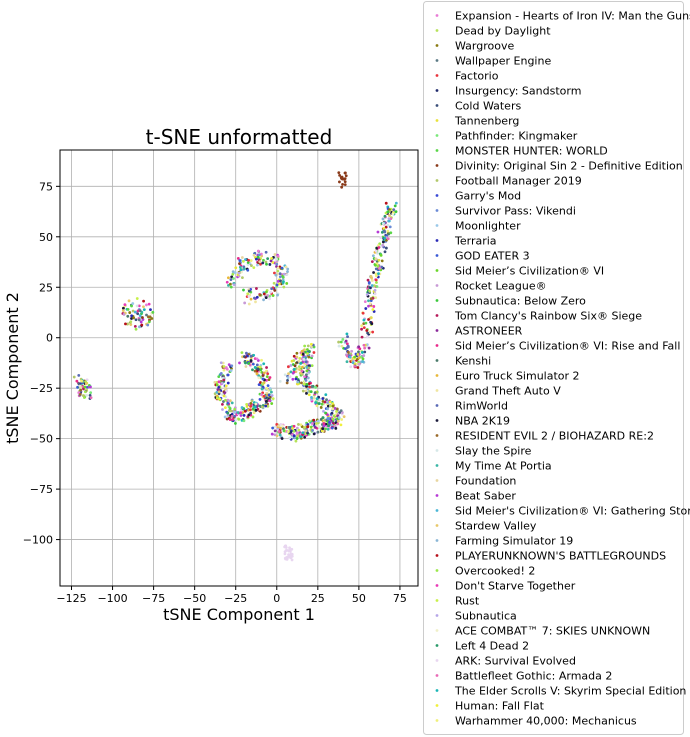 The height and width of the screenshot is (737, 690). Describe the element at coordinates (496, 526) in the screenshot. I see `legend-entry: Stardew Valley` at that location.